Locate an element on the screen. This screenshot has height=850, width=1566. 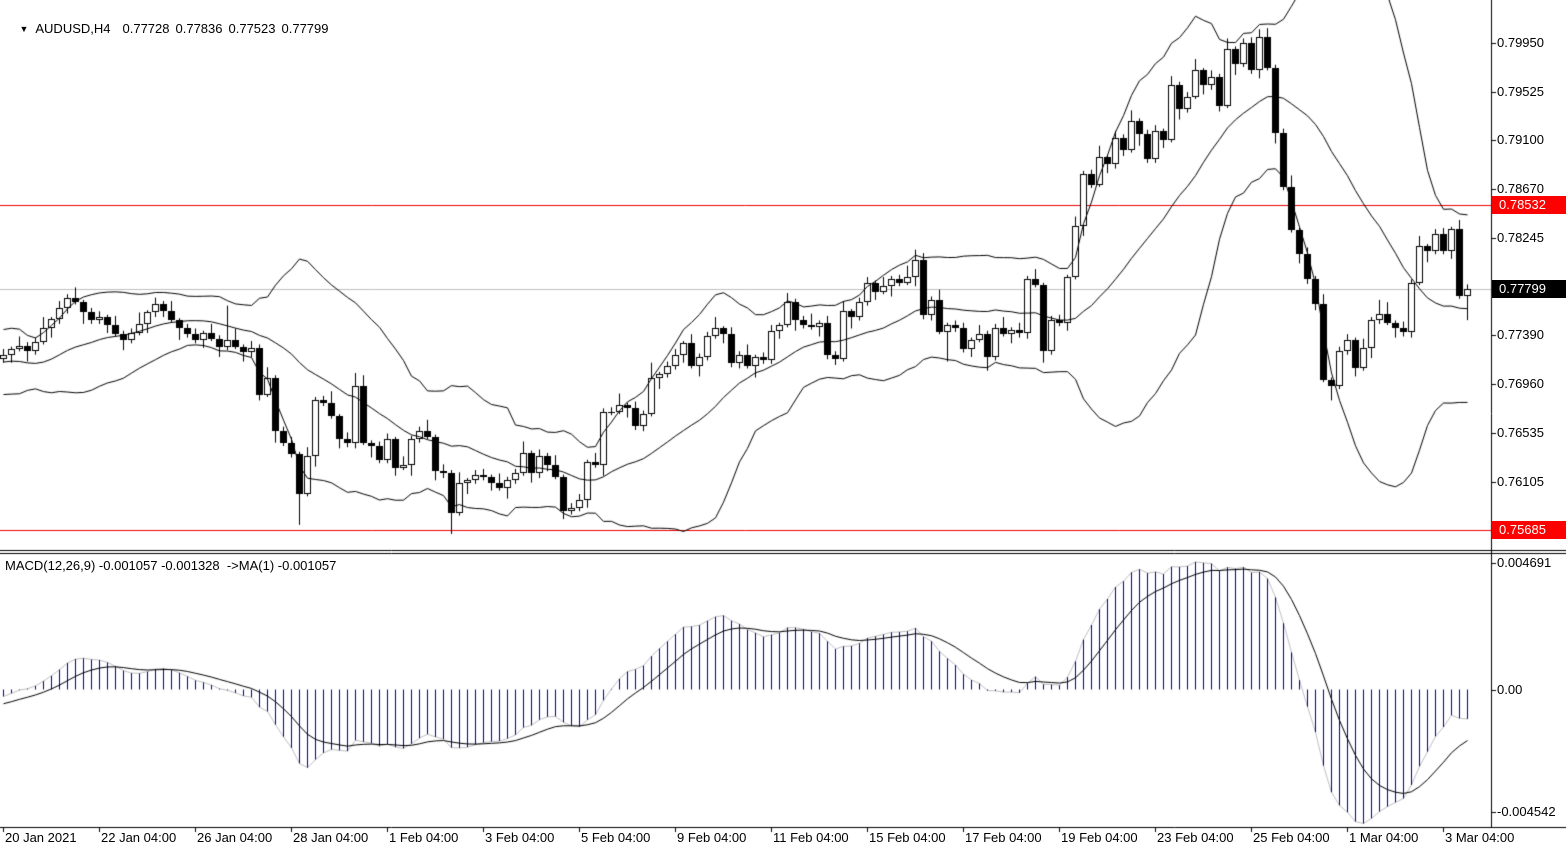
symbol-timeframe-label: AUDUSD,H4 is located at coordinates (73, 28).